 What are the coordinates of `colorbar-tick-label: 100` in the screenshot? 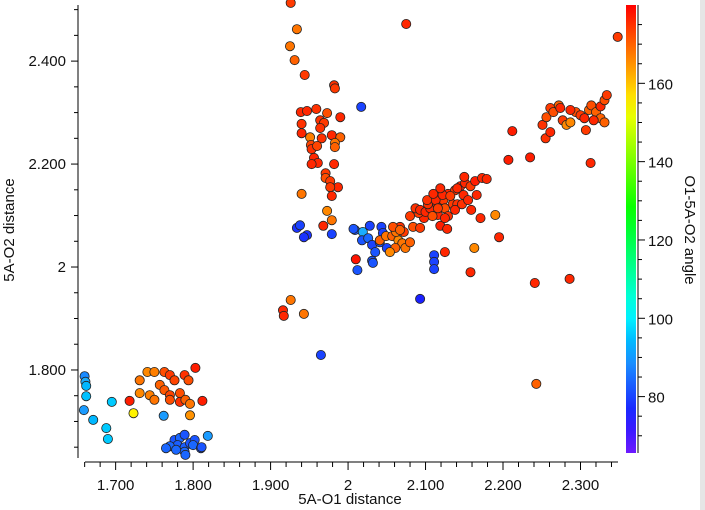 It's located at (660, 319).